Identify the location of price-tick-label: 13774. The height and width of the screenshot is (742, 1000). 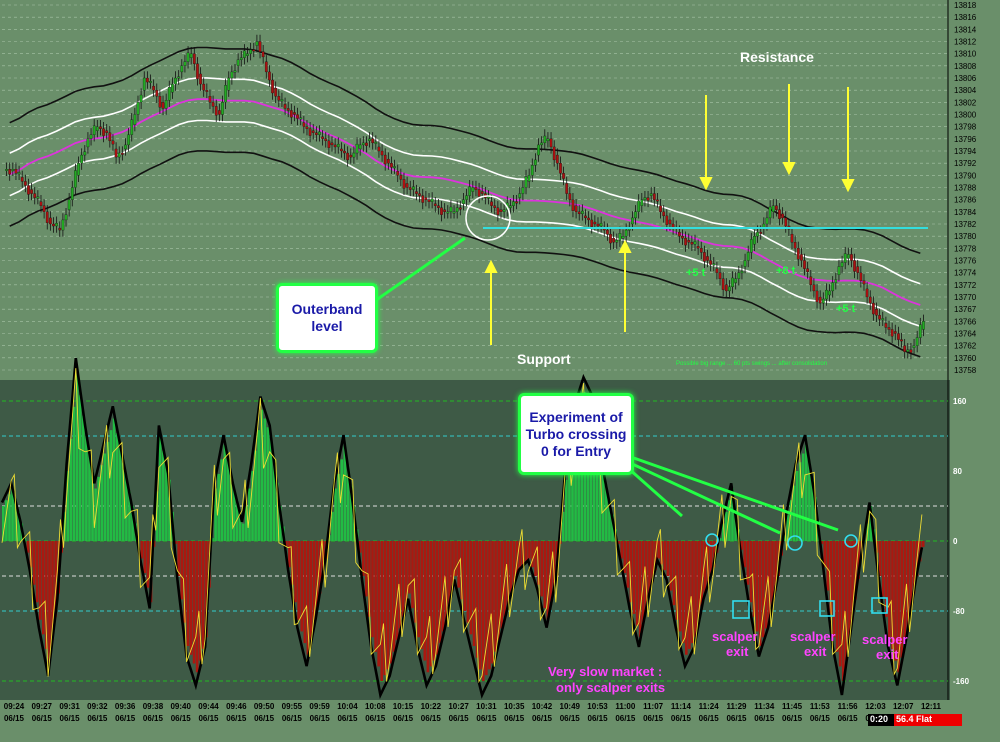
(965, 273).